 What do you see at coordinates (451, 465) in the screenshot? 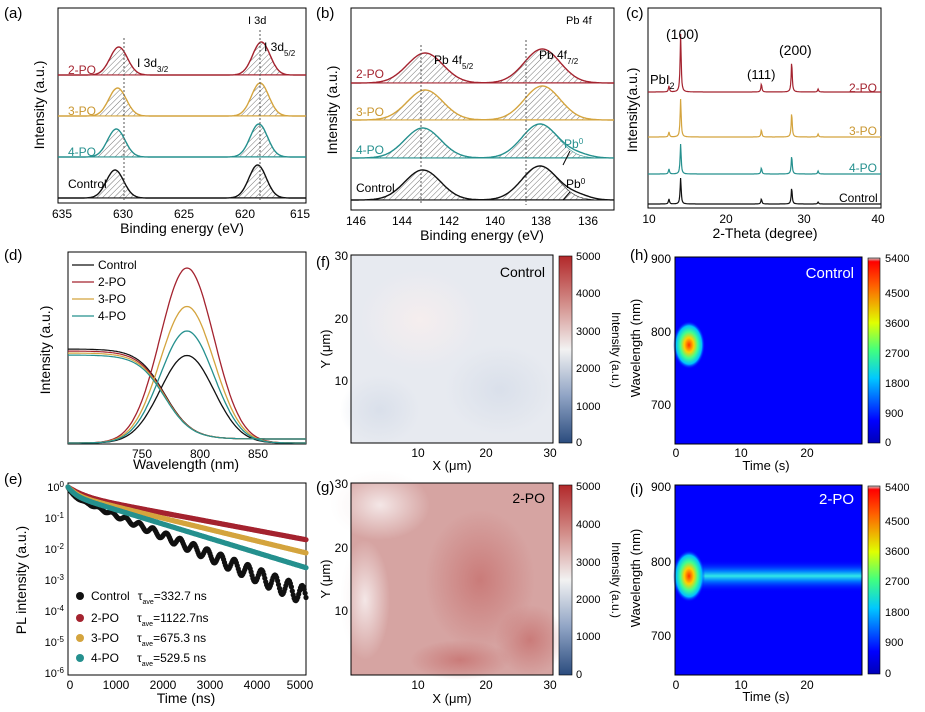
I see `panel-f-xlabel: X (μm)` at bounding box center [451, 465].